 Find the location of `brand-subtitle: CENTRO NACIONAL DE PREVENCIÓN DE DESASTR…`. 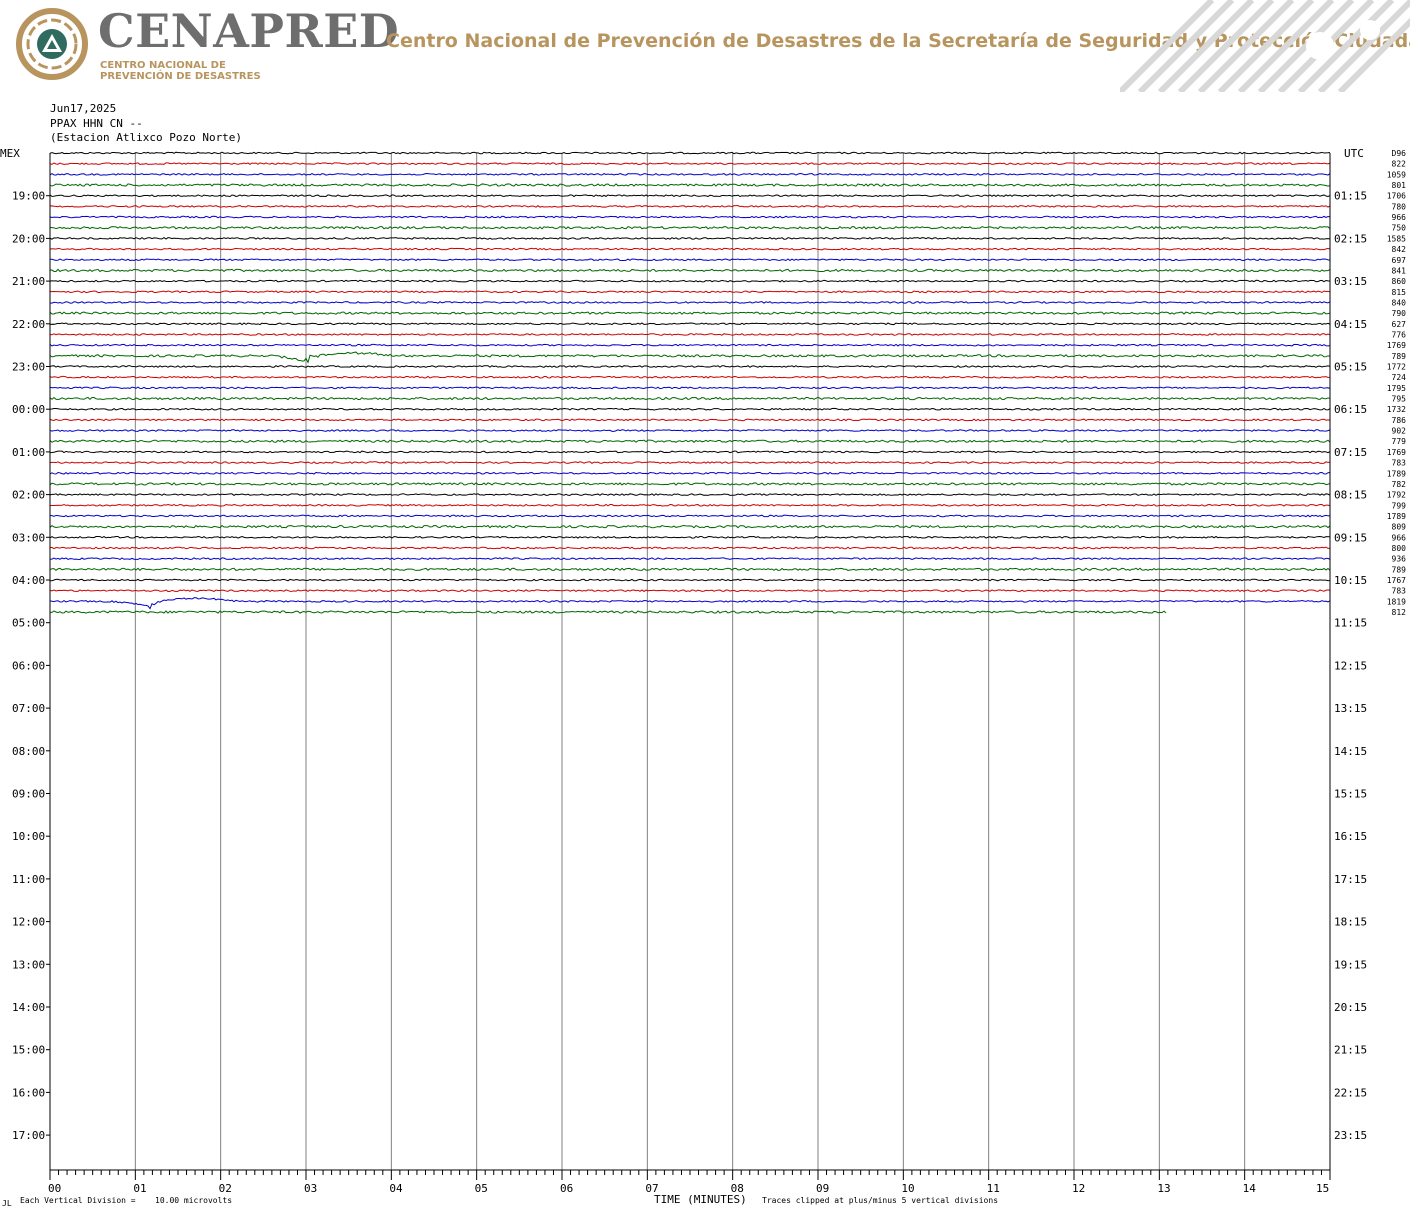

brand-subtitle: CENTRO NACIONAL DE PREVENCIÓN DE DESASTR… is located at coordinates (180, 71).